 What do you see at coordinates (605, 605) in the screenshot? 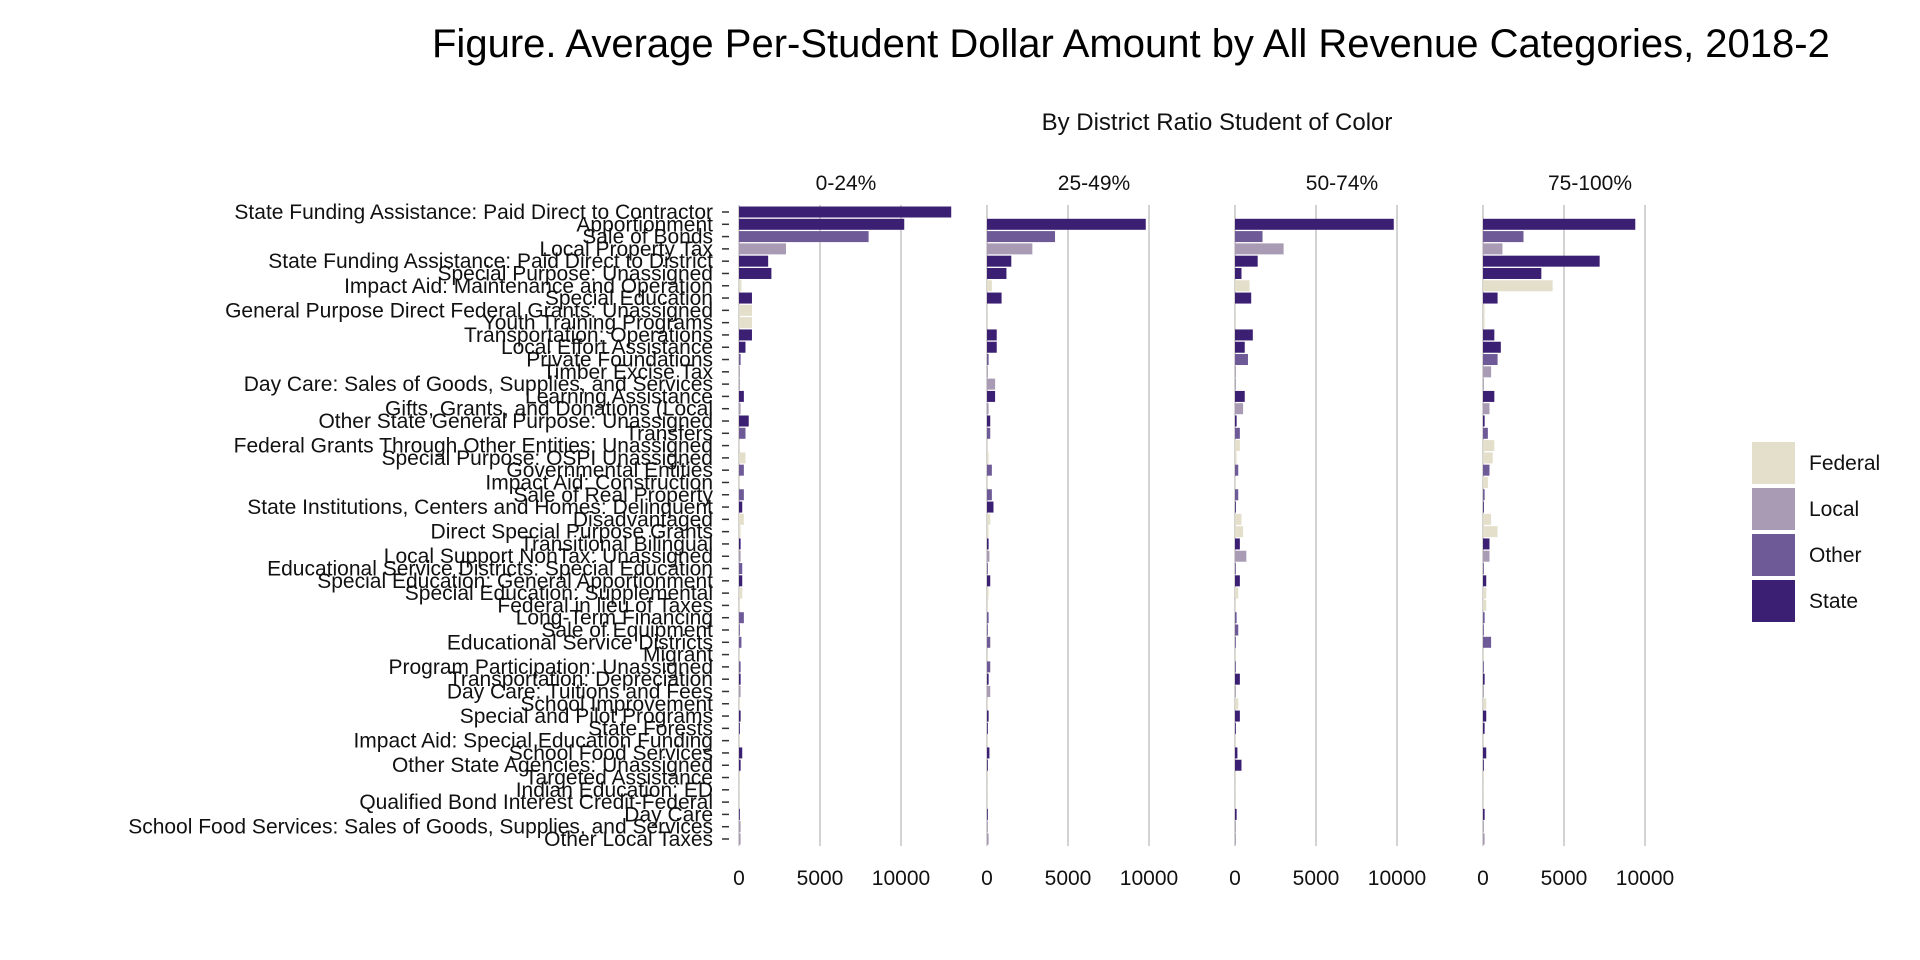
I see `category-label: Federal in lieu of Taxes` at bounding box center [605, 605].